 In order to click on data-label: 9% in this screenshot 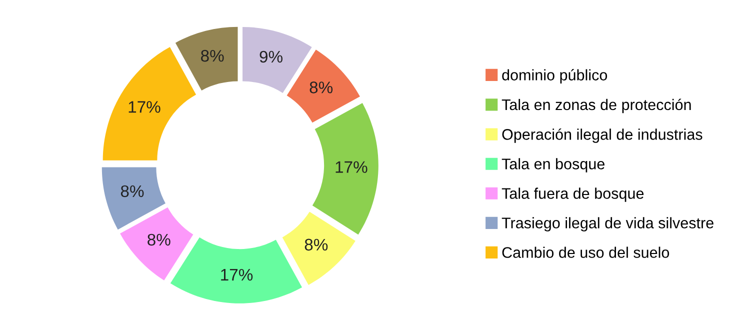, I will do `click(271, 56)`.